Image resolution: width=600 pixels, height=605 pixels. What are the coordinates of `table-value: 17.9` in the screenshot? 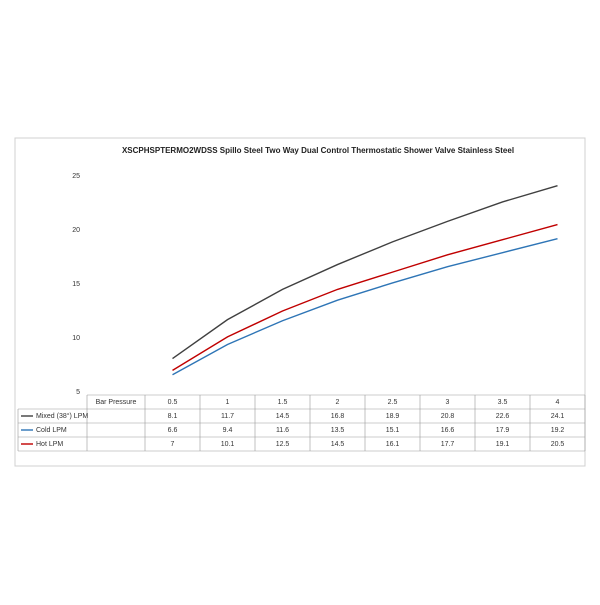 It's located at (503, 430).